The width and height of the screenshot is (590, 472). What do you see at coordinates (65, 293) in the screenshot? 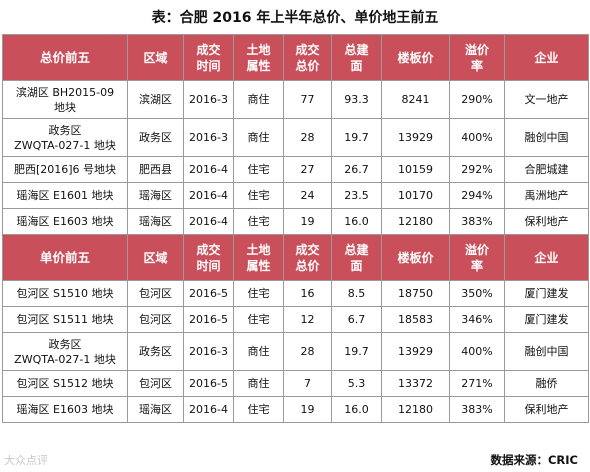
I see `unit-cell-land-name: 包河区 S1510 地块` at bounding box center [65, 293].